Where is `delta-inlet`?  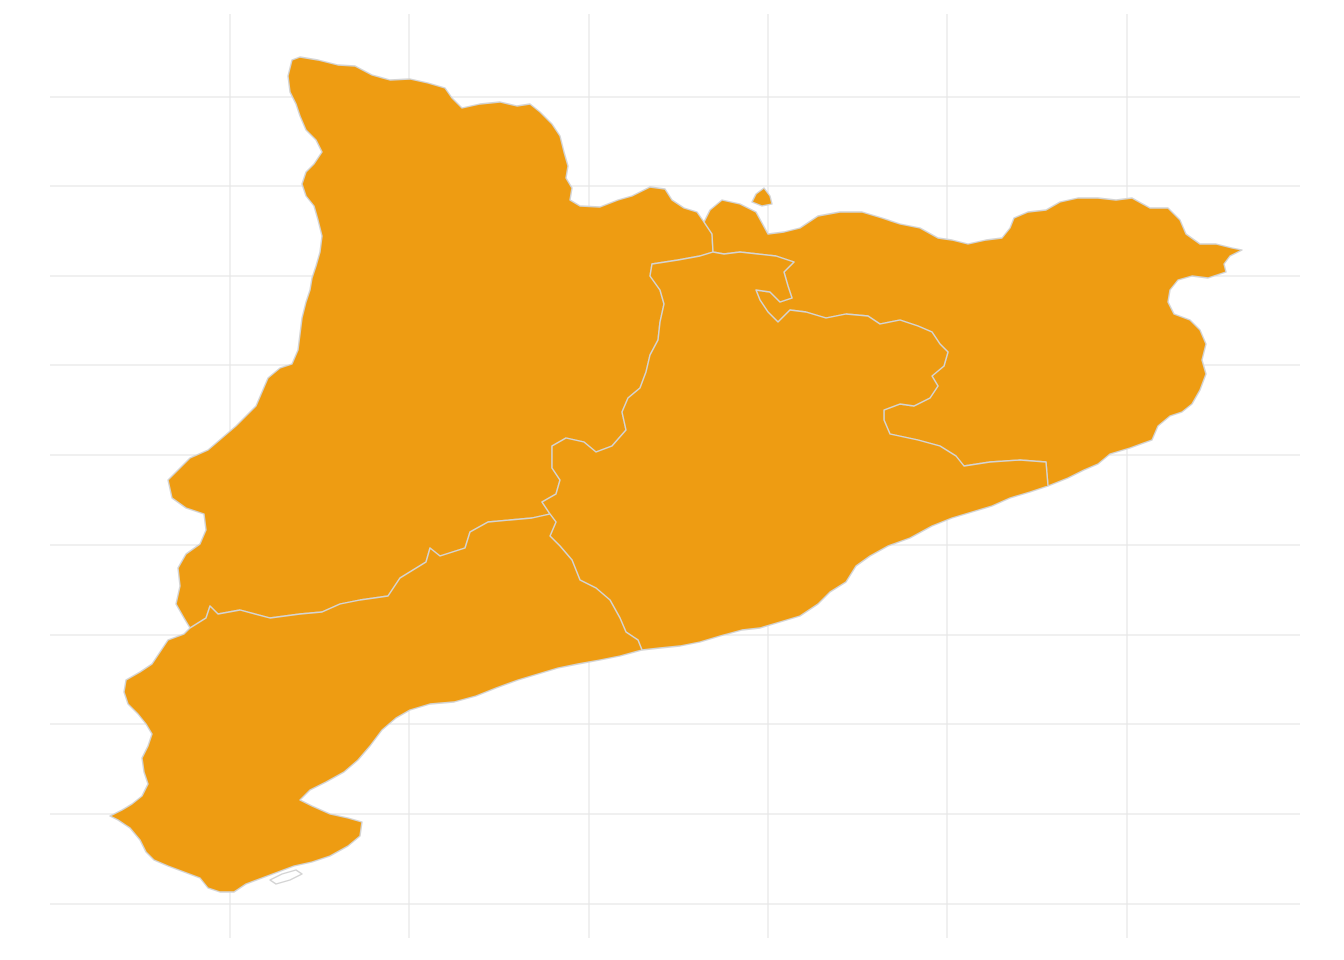 delta-inlet is located at coordinates (286, 877).